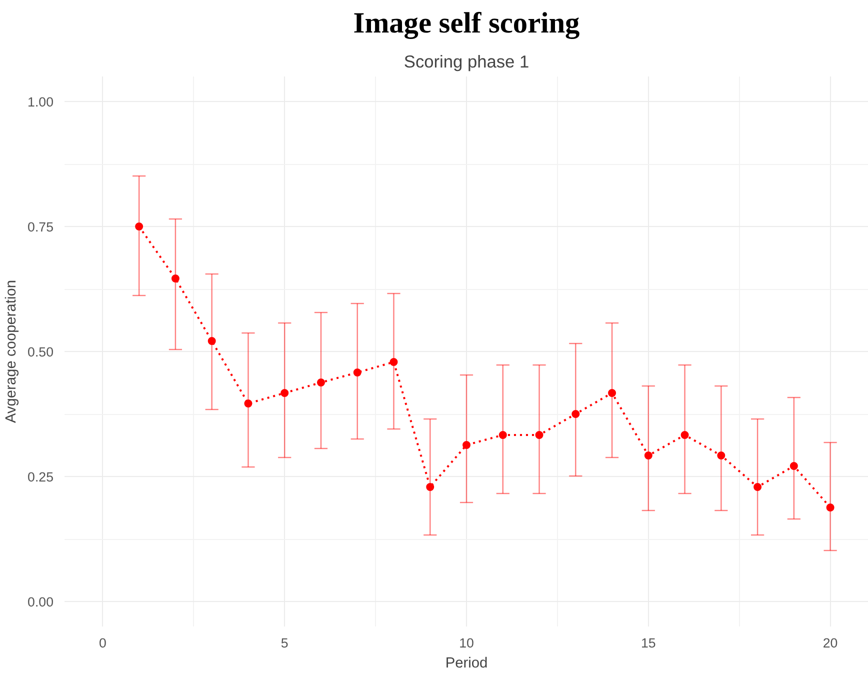 The height and width of the screenshot is (674, 868). Describe the element at coordinates (41, 352) in the screenshot. I see `y-tick-label: 0.50` at that location.